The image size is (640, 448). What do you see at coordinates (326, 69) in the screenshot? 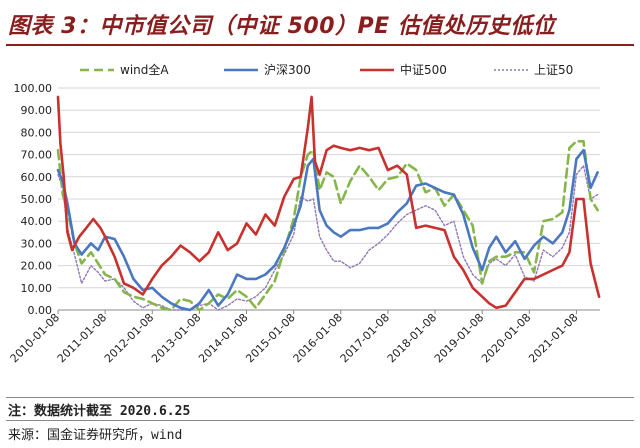
I see `chart-legend: wind全A 沪深300 中证500 上证50` at bounding box center [326, 69].